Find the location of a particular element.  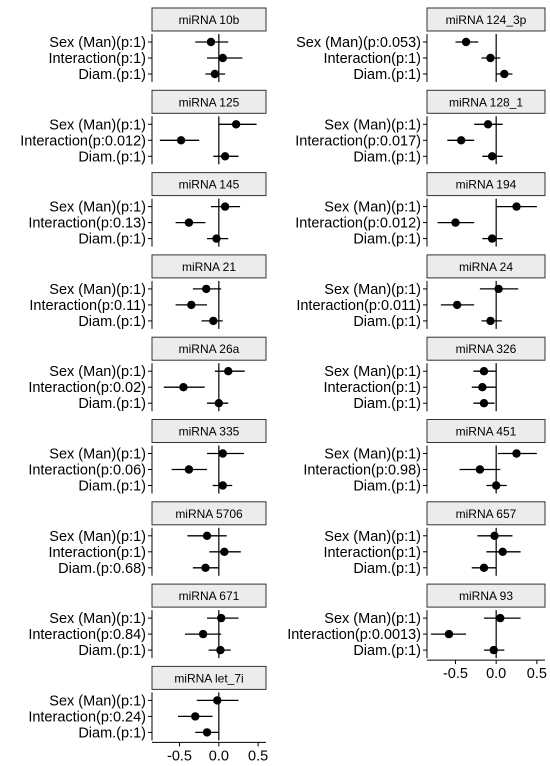

panel-title-mirna-451: miRNA 451 is located at coordinates (486, 432).